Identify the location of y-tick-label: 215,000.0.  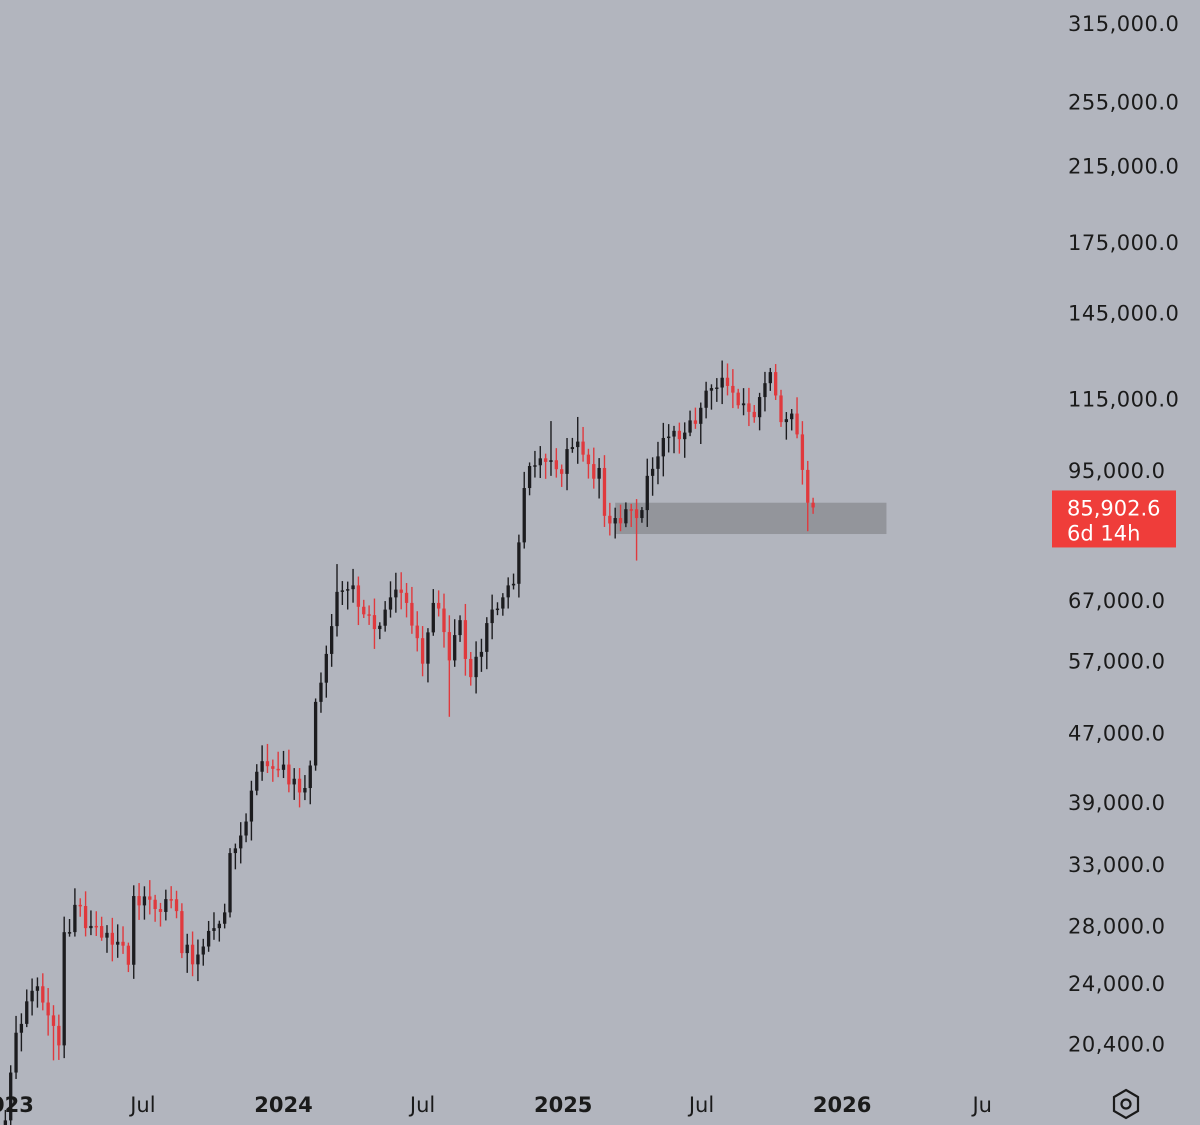
(1123, 166).